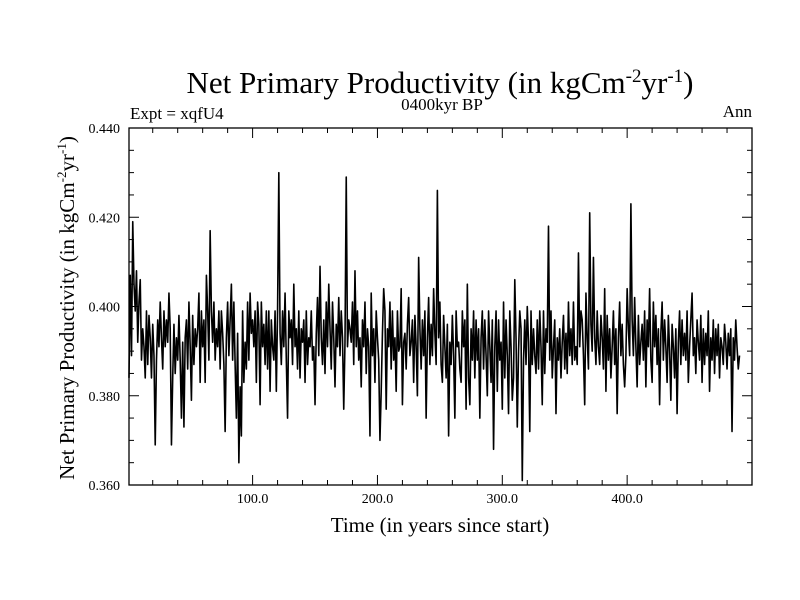 The height and width of the screenshot is (600, 800). I want to click on y-axis-label: Net Primary Productivity (in kgCm-2yr-1), so click(66, 308).